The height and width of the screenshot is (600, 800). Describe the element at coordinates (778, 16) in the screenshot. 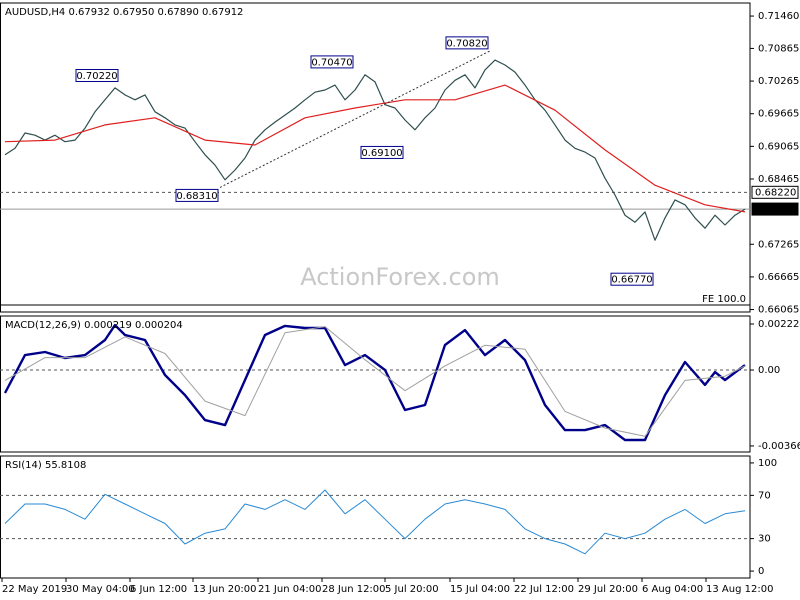

I see `y-tick-label: 0.71460` at that location.